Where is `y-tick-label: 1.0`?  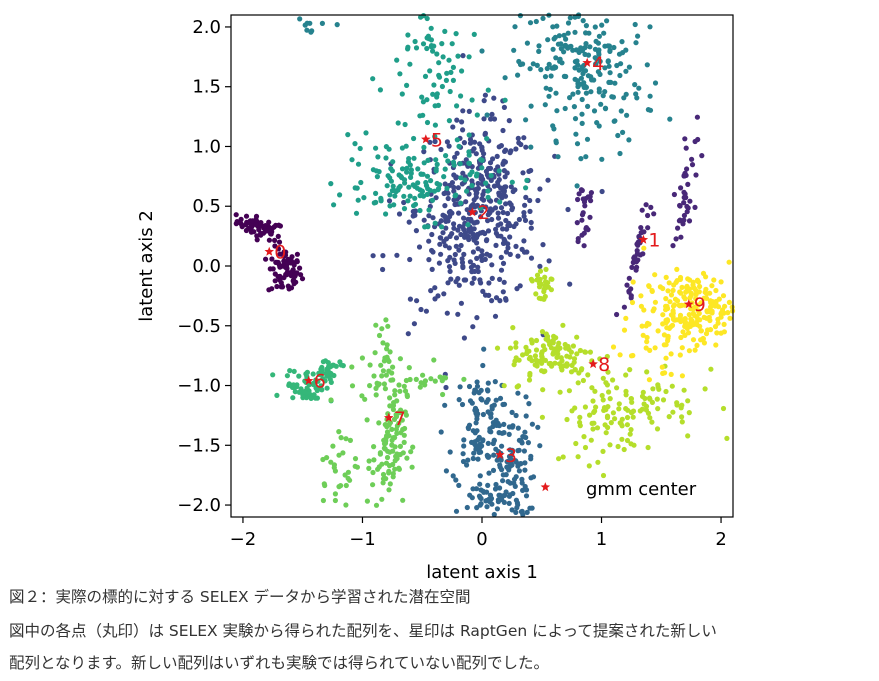
y-tick-label: 1.0 is located at coordinates (206, 146).